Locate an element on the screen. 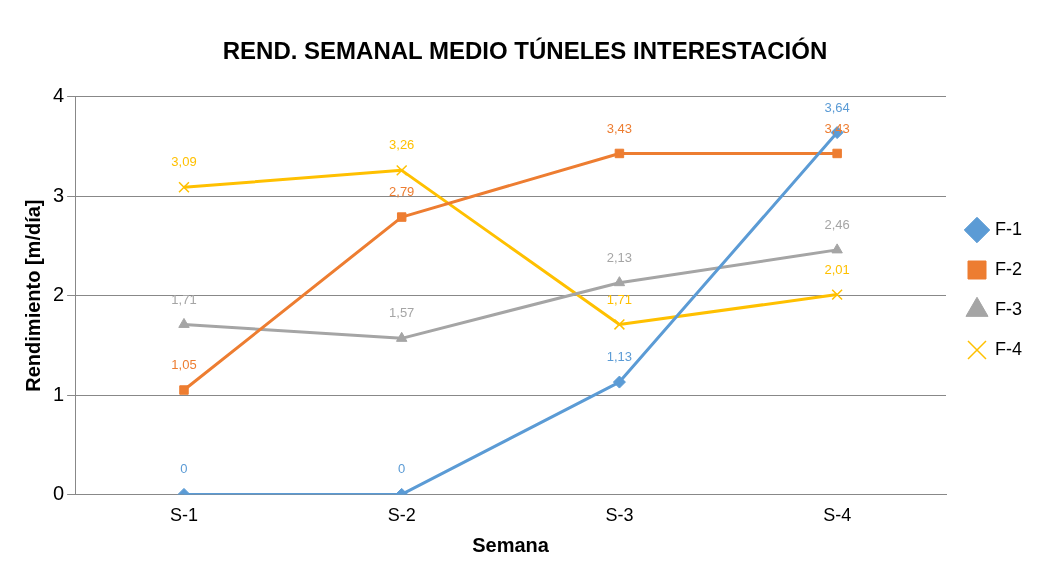  x-tick-label: S-4 is located at coordinates (837, 515).